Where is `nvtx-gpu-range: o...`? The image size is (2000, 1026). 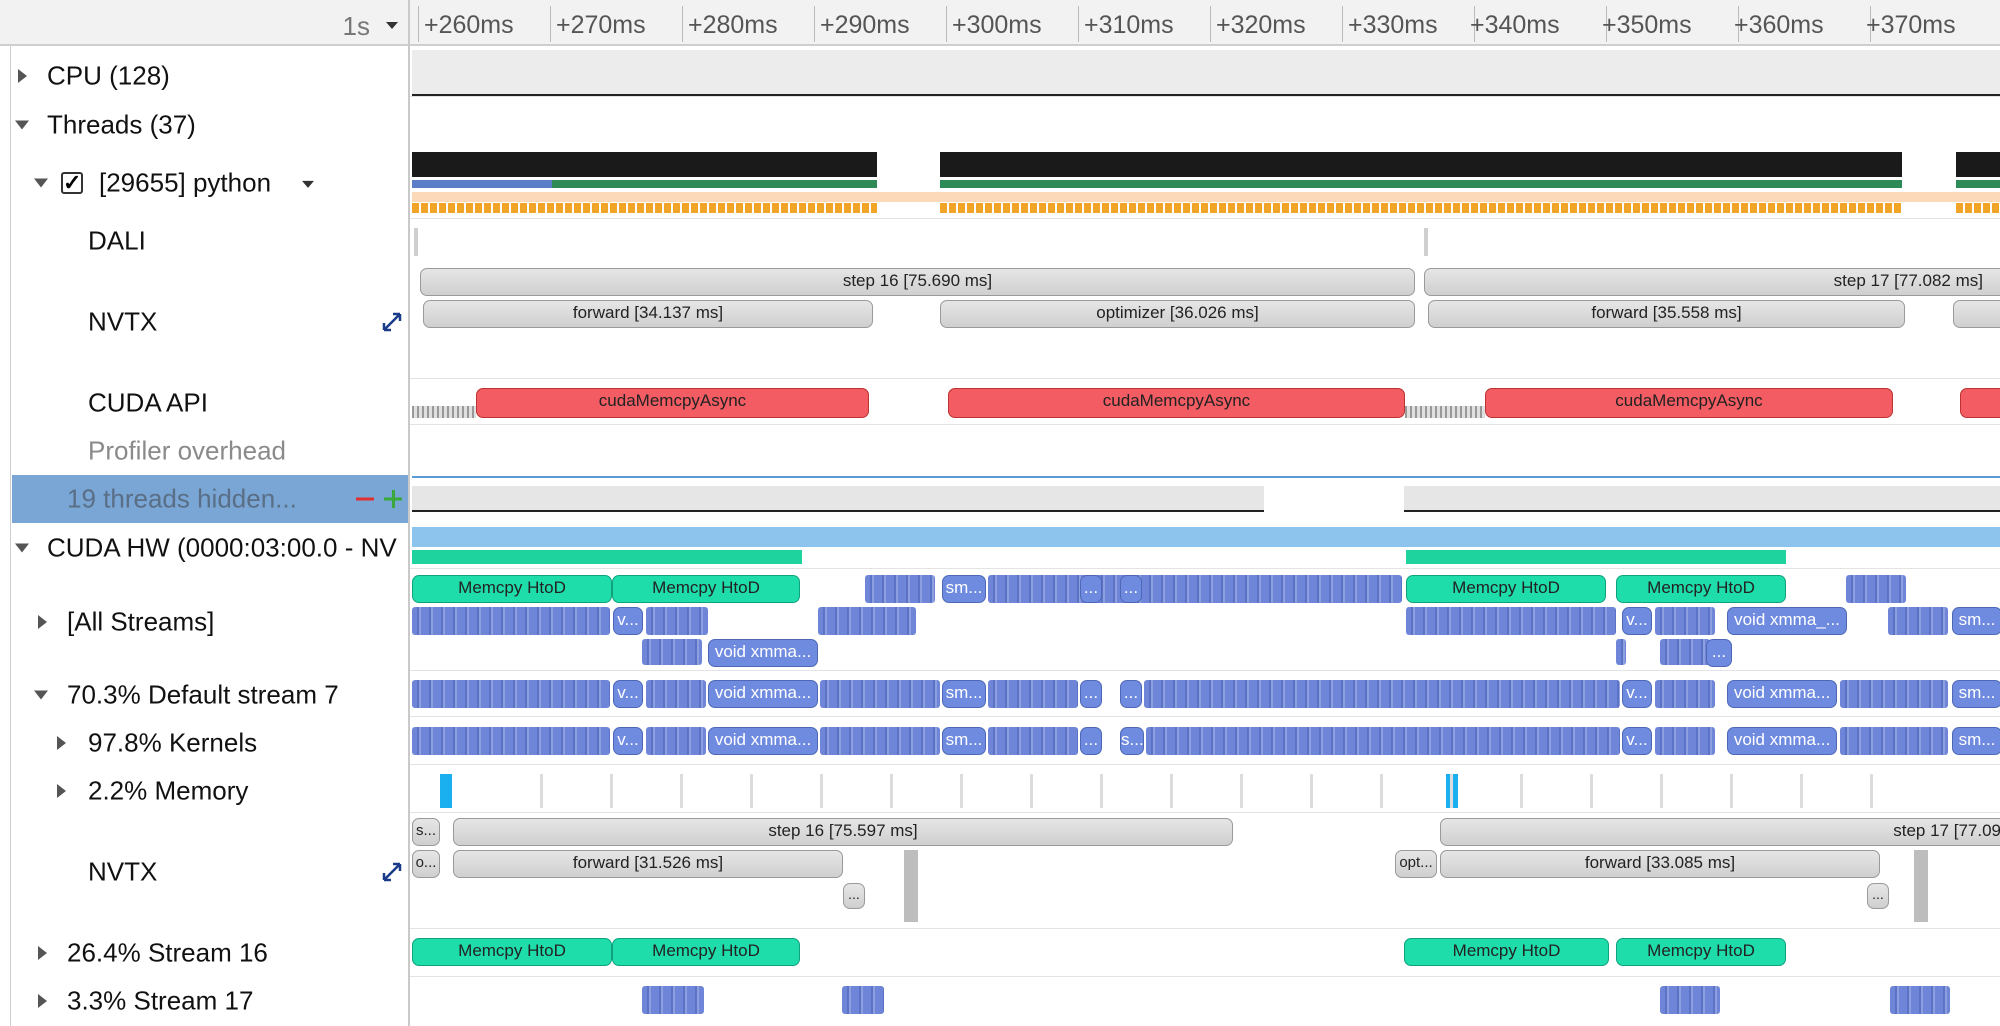
nvtx-gpu-range: o... is located at coordinates (426, 864).